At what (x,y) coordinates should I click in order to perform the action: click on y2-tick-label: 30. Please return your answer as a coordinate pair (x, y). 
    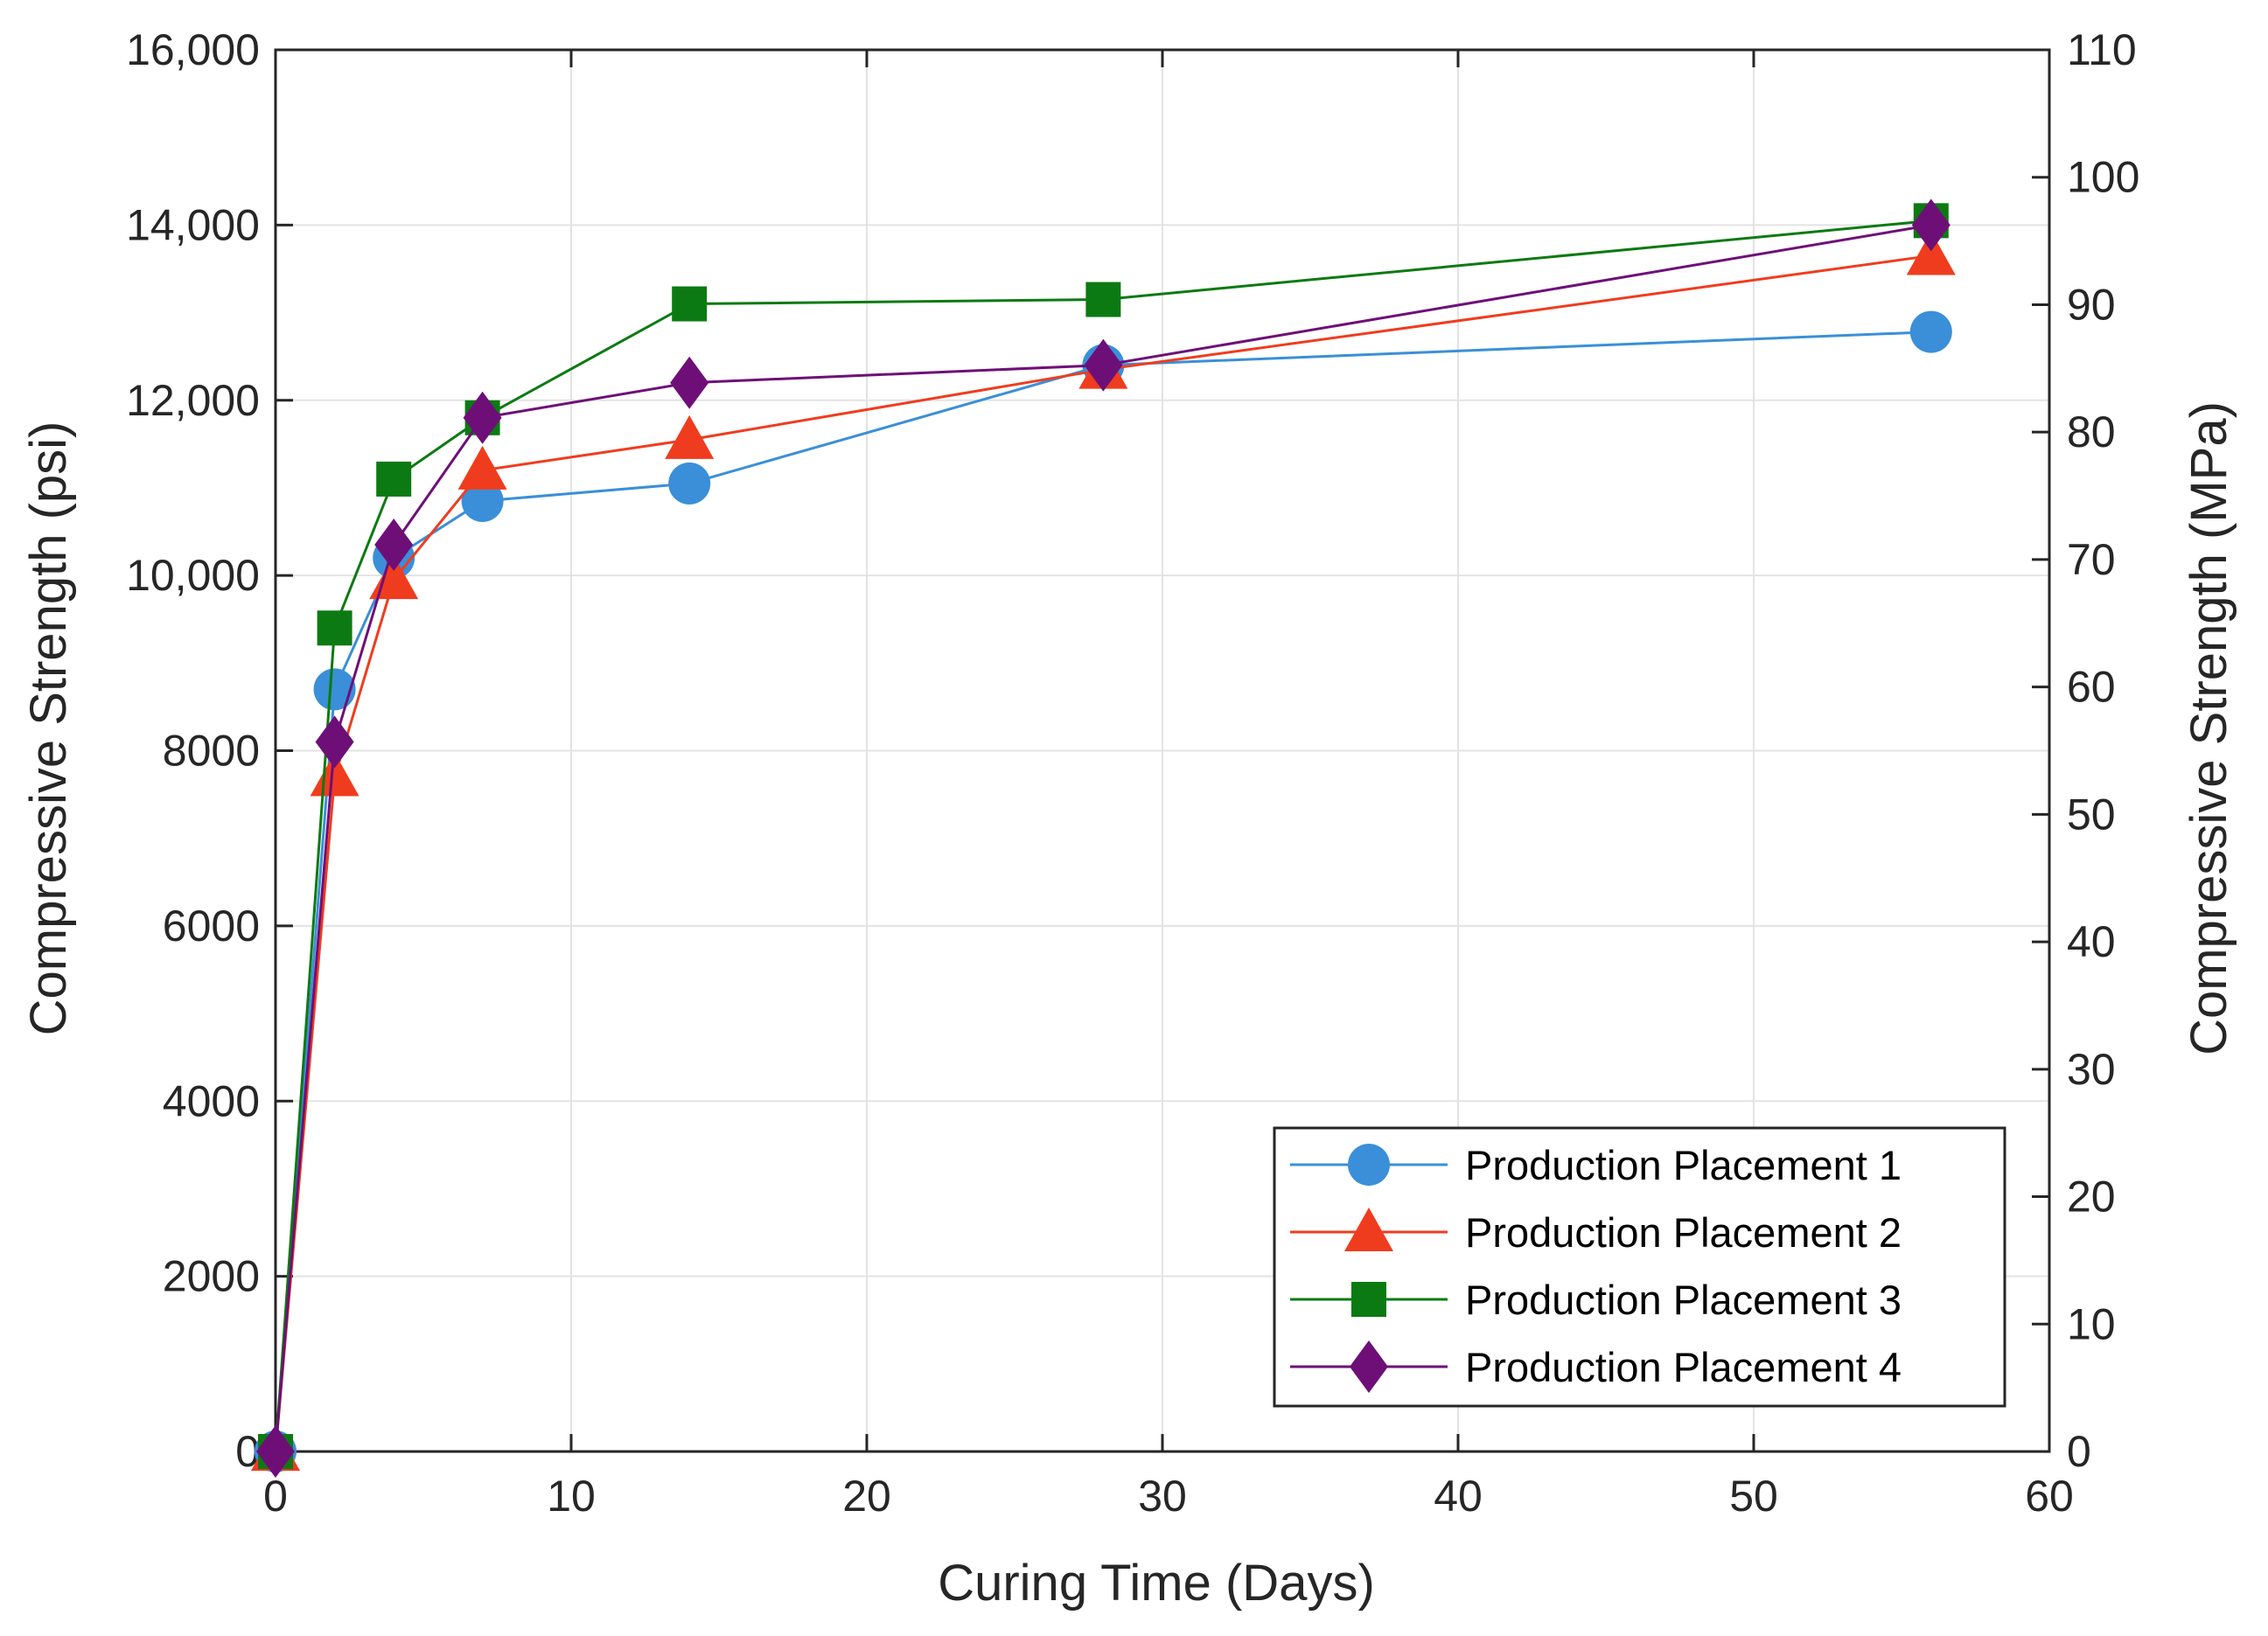
    Looking at the image, I should click on (2091, 1069).